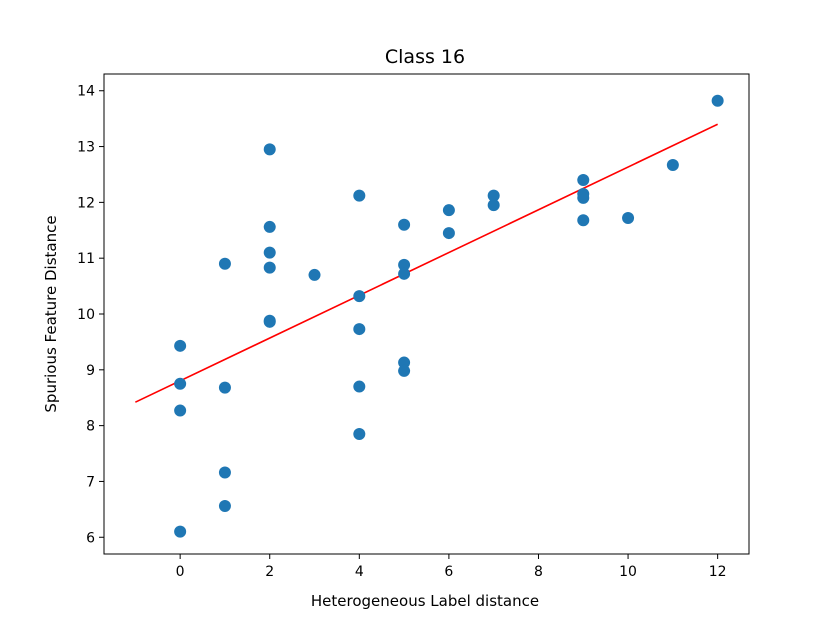  I want to click on x-axis-label: Heterogeneous Label distance, so click(425, 601).